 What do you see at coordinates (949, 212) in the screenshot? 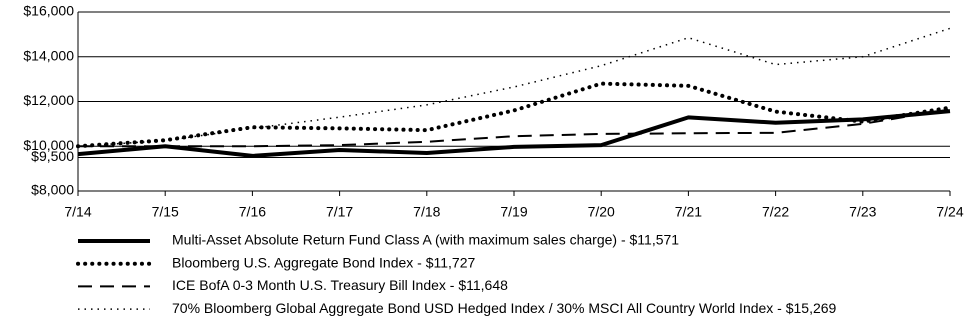
I see `x-tick-label: 7/24` at bounding box center [949, 212].